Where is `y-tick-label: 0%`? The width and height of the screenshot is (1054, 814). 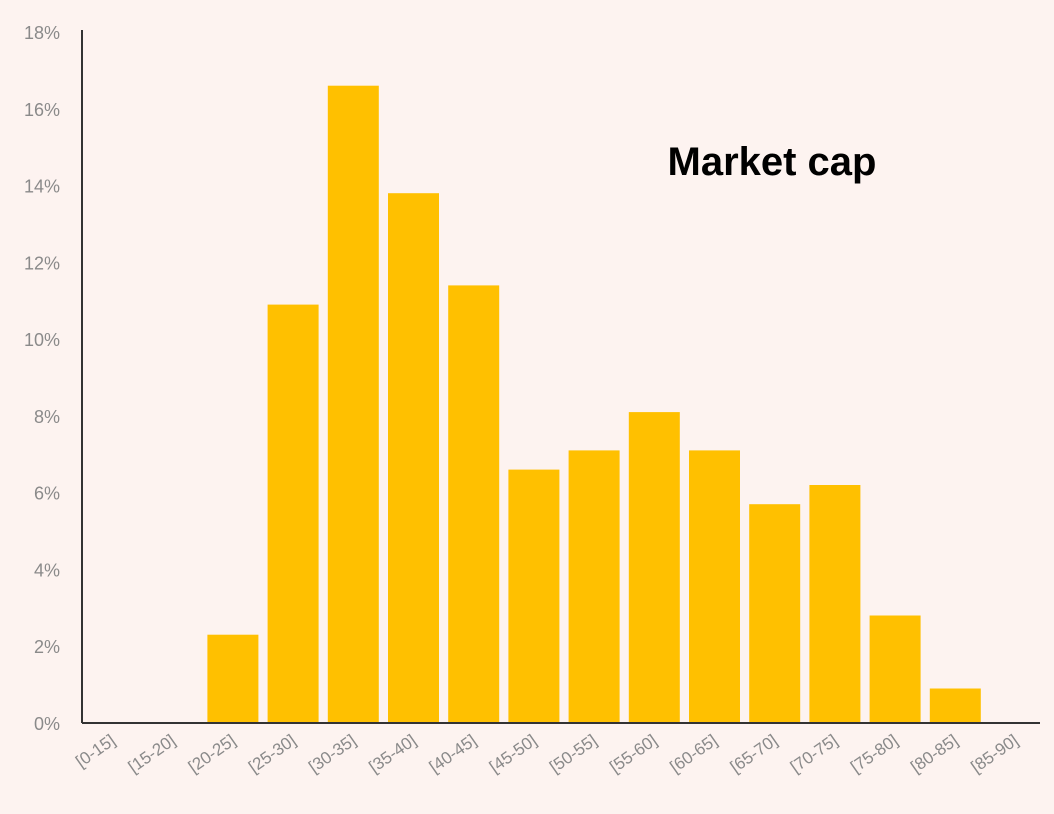
y-tick-label: 0% is located at coordinates (47, 724).